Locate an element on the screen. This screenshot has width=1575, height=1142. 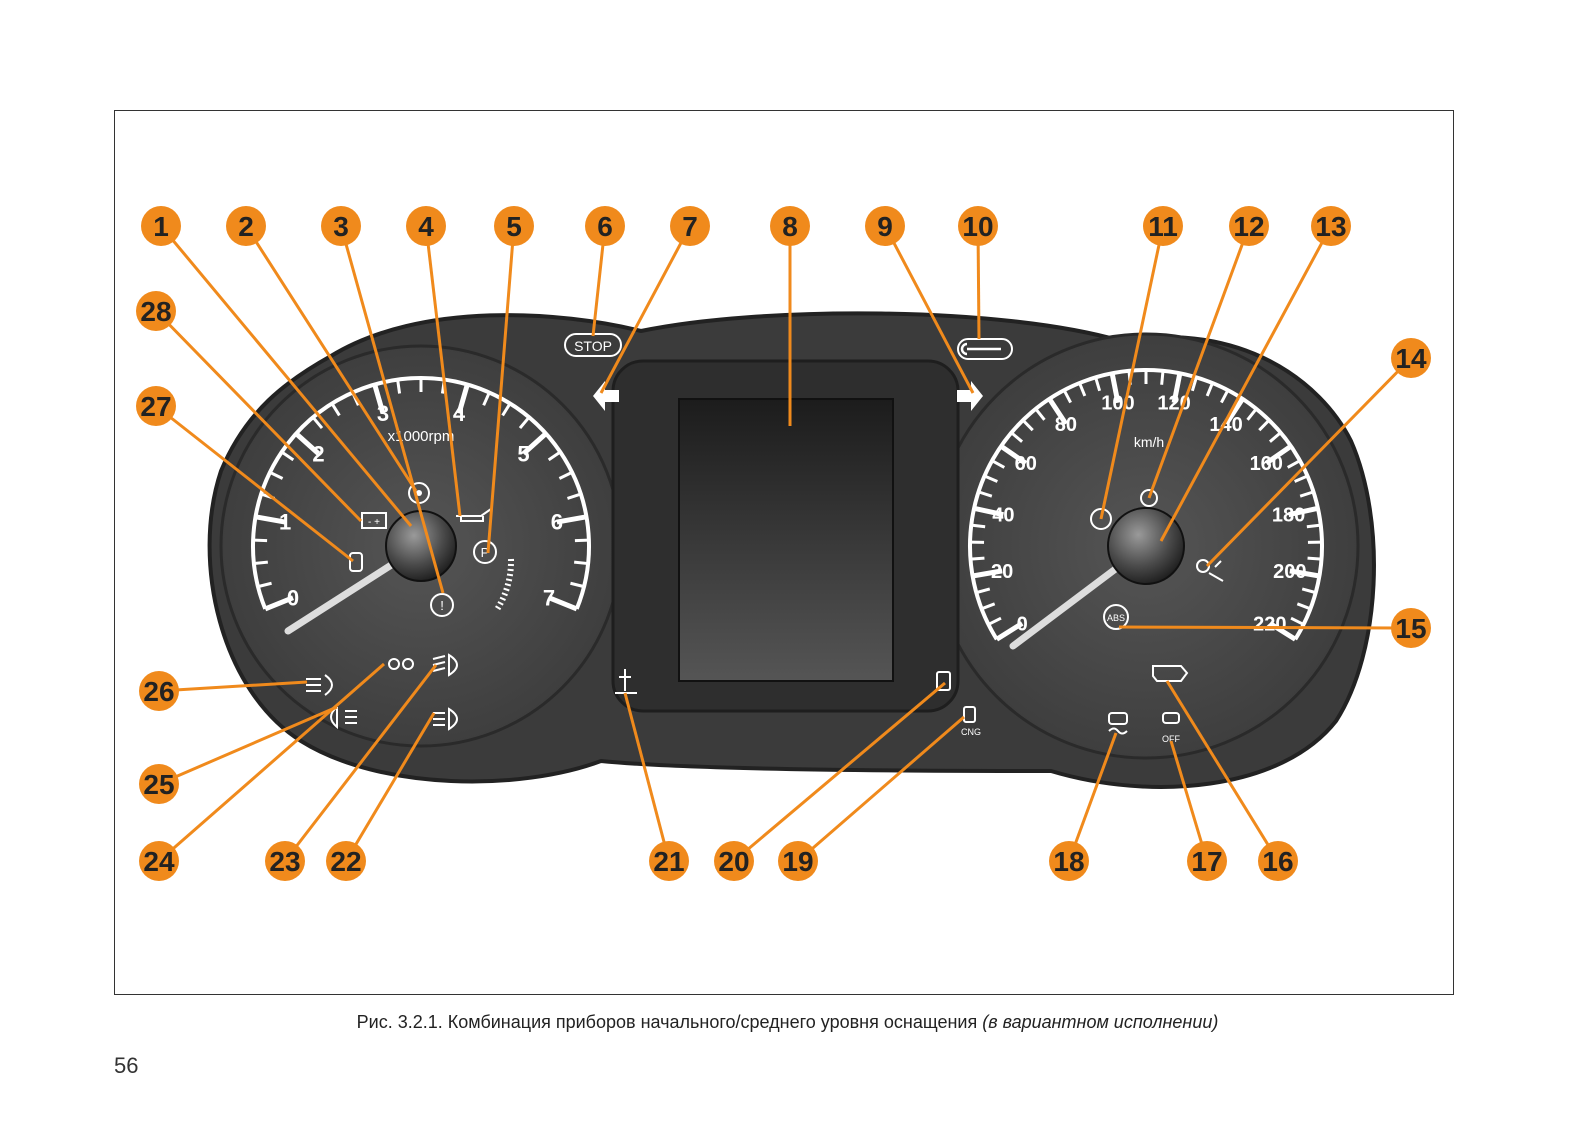
callout-number: 12 is located at coordinates (1248, 226).